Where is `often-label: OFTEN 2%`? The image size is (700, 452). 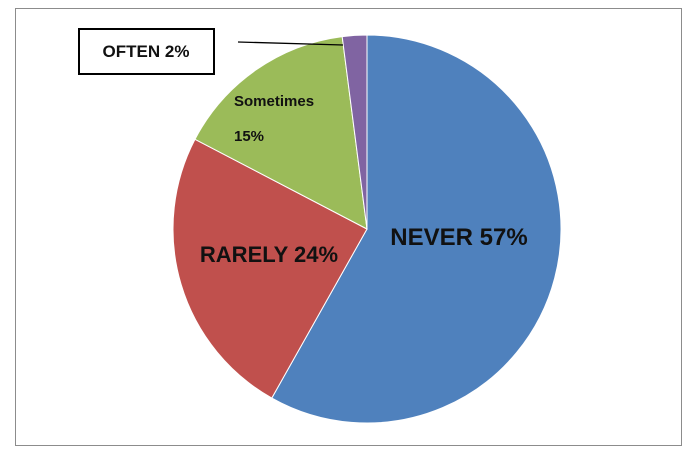 often-label: OFTEN 2% is located at coordinates (146, 51).